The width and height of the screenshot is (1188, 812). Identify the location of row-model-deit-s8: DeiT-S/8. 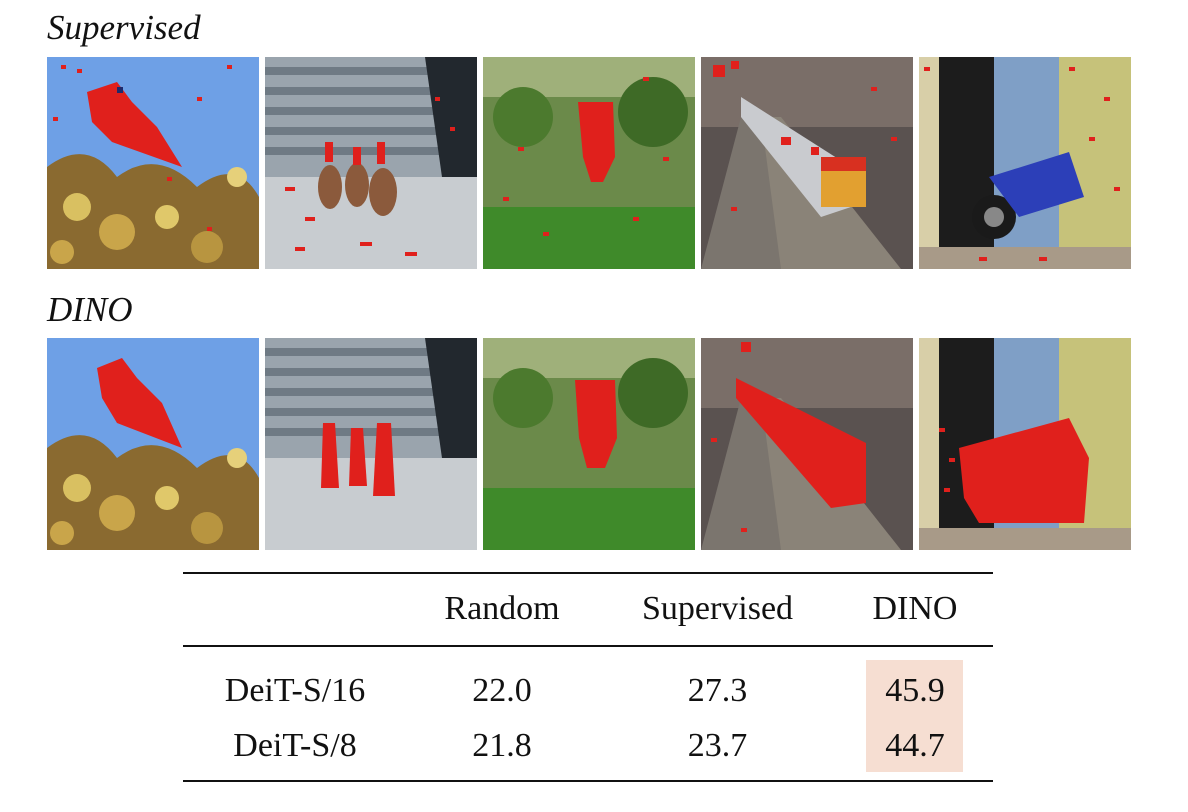
(295, 745).